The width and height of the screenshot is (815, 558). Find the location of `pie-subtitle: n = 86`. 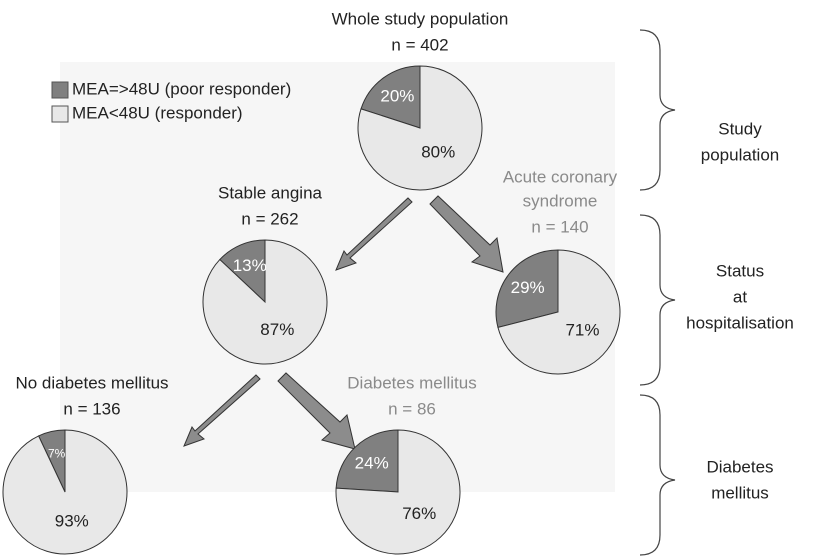

pie-subtitle: n = 86 is located at coordinates (412, 408).